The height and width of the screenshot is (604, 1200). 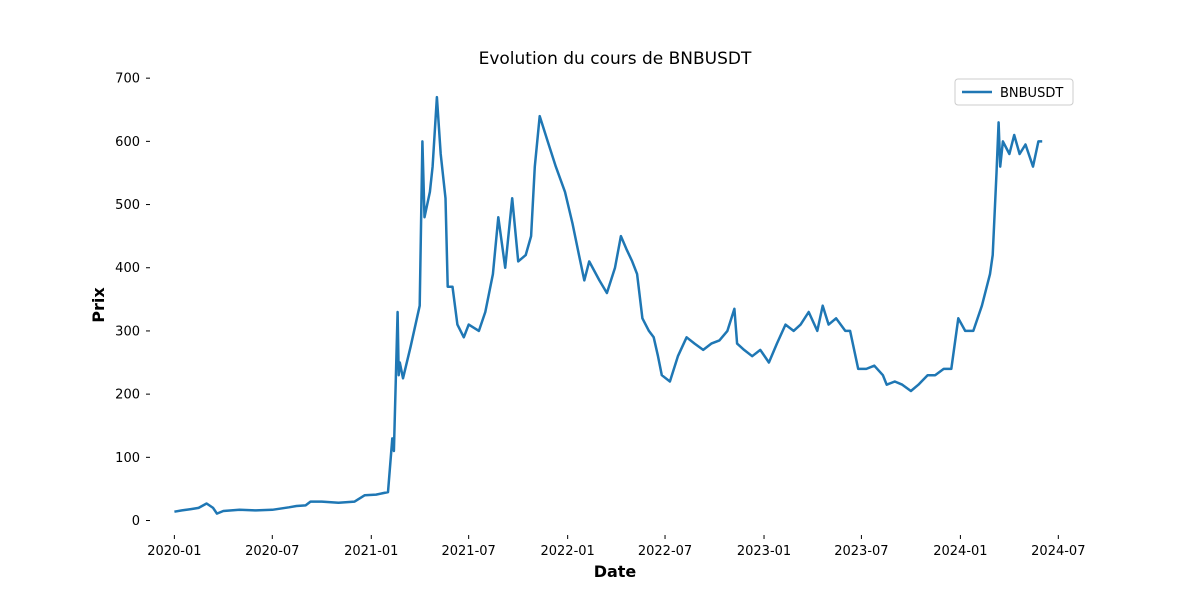 What do you see at coordinates (127, 79) in the screenshot?
I see `y-tick-label: 700` at bounding box center [127, 79].